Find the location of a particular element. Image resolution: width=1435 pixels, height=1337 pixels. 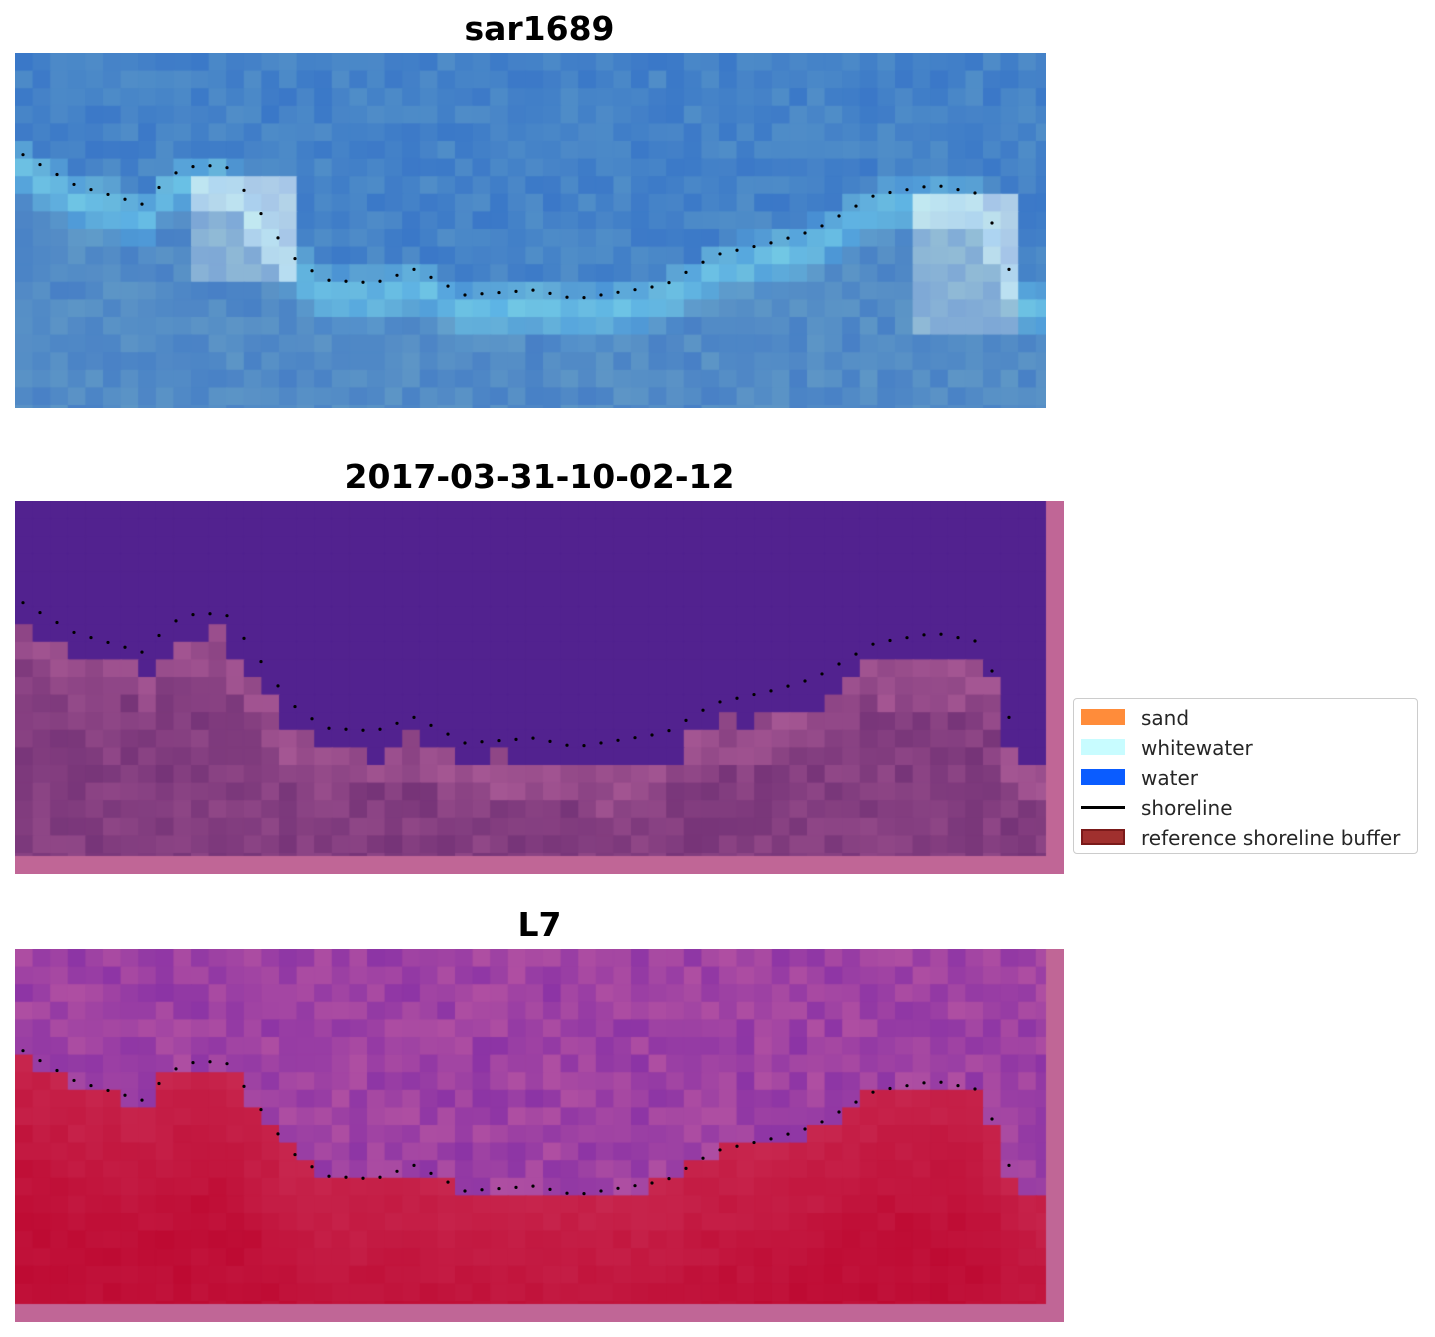

legend-label-reference-buffer: reference shoreline buffer is located at coordinates (1271, 838).